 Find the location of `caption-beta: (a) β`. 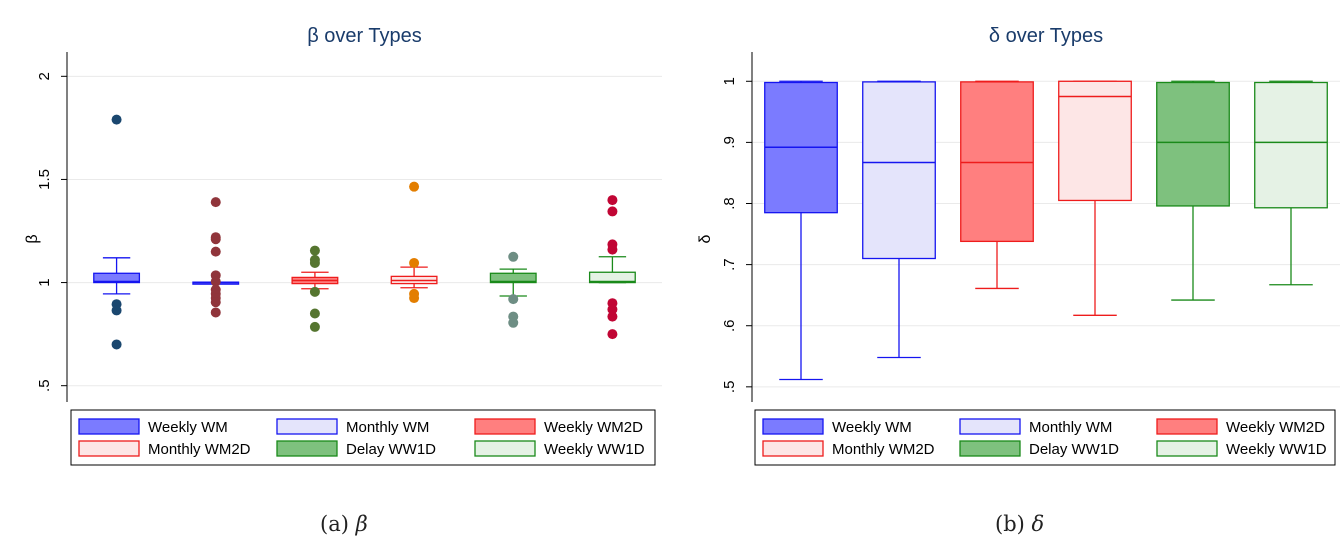

caption-beta: (a) β is located at coordinates (344, 524).